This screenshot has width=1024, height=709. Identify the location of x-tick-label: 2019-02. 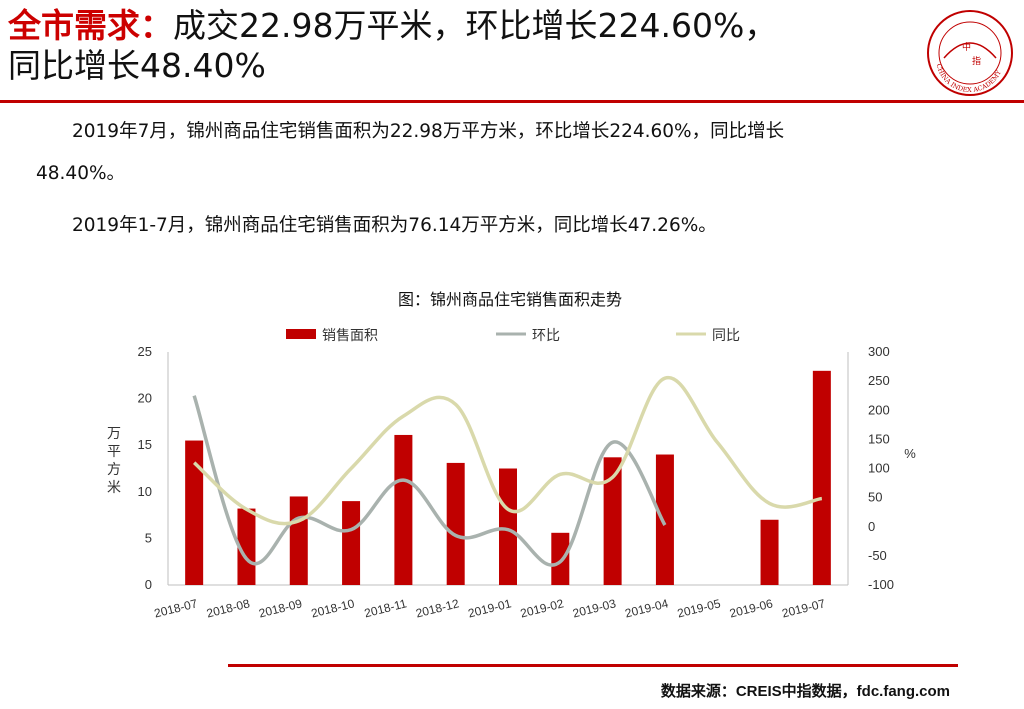
(542, 608).